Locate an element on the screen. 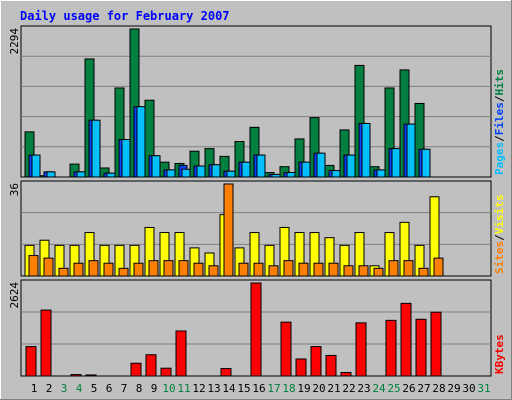 This screenshot has width=512, height=400. series-pages is located at coordinates (231, 142).